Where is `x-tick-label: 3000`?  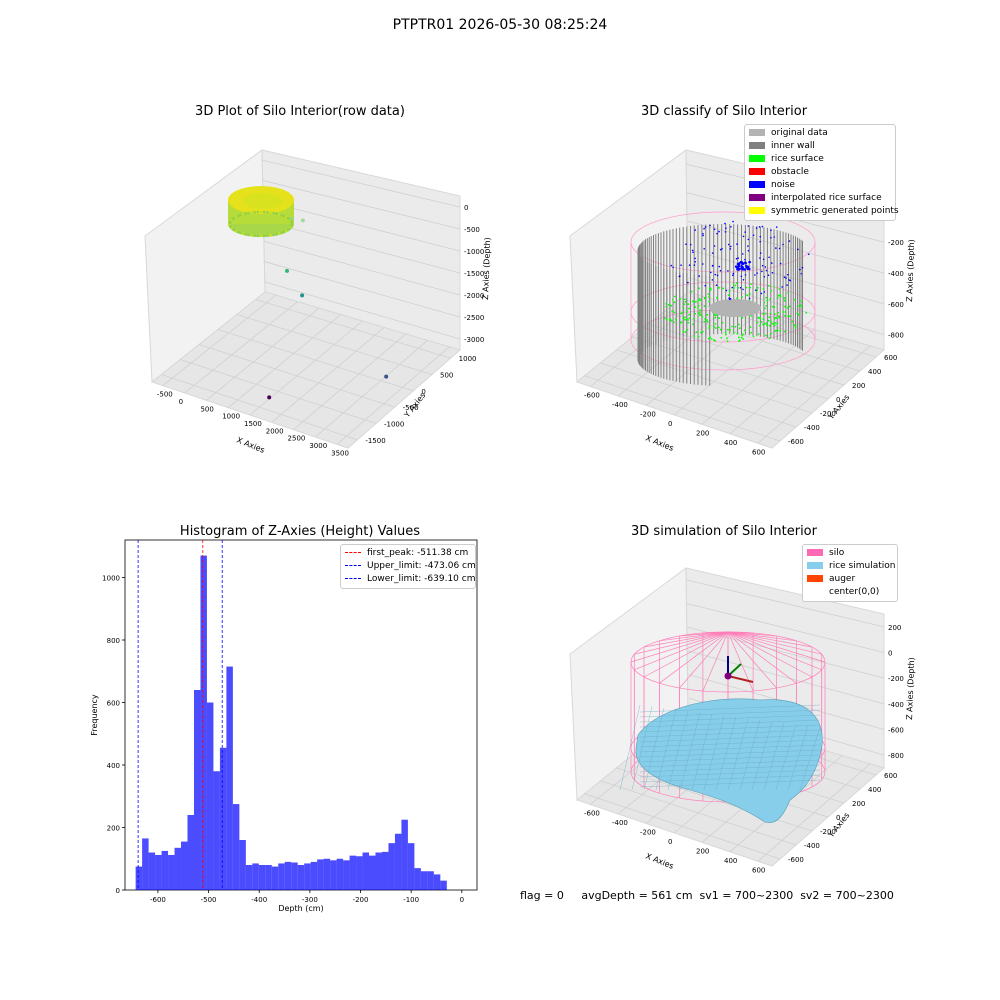 x-tick-label: 3000 is located at coordinates (318, 446).